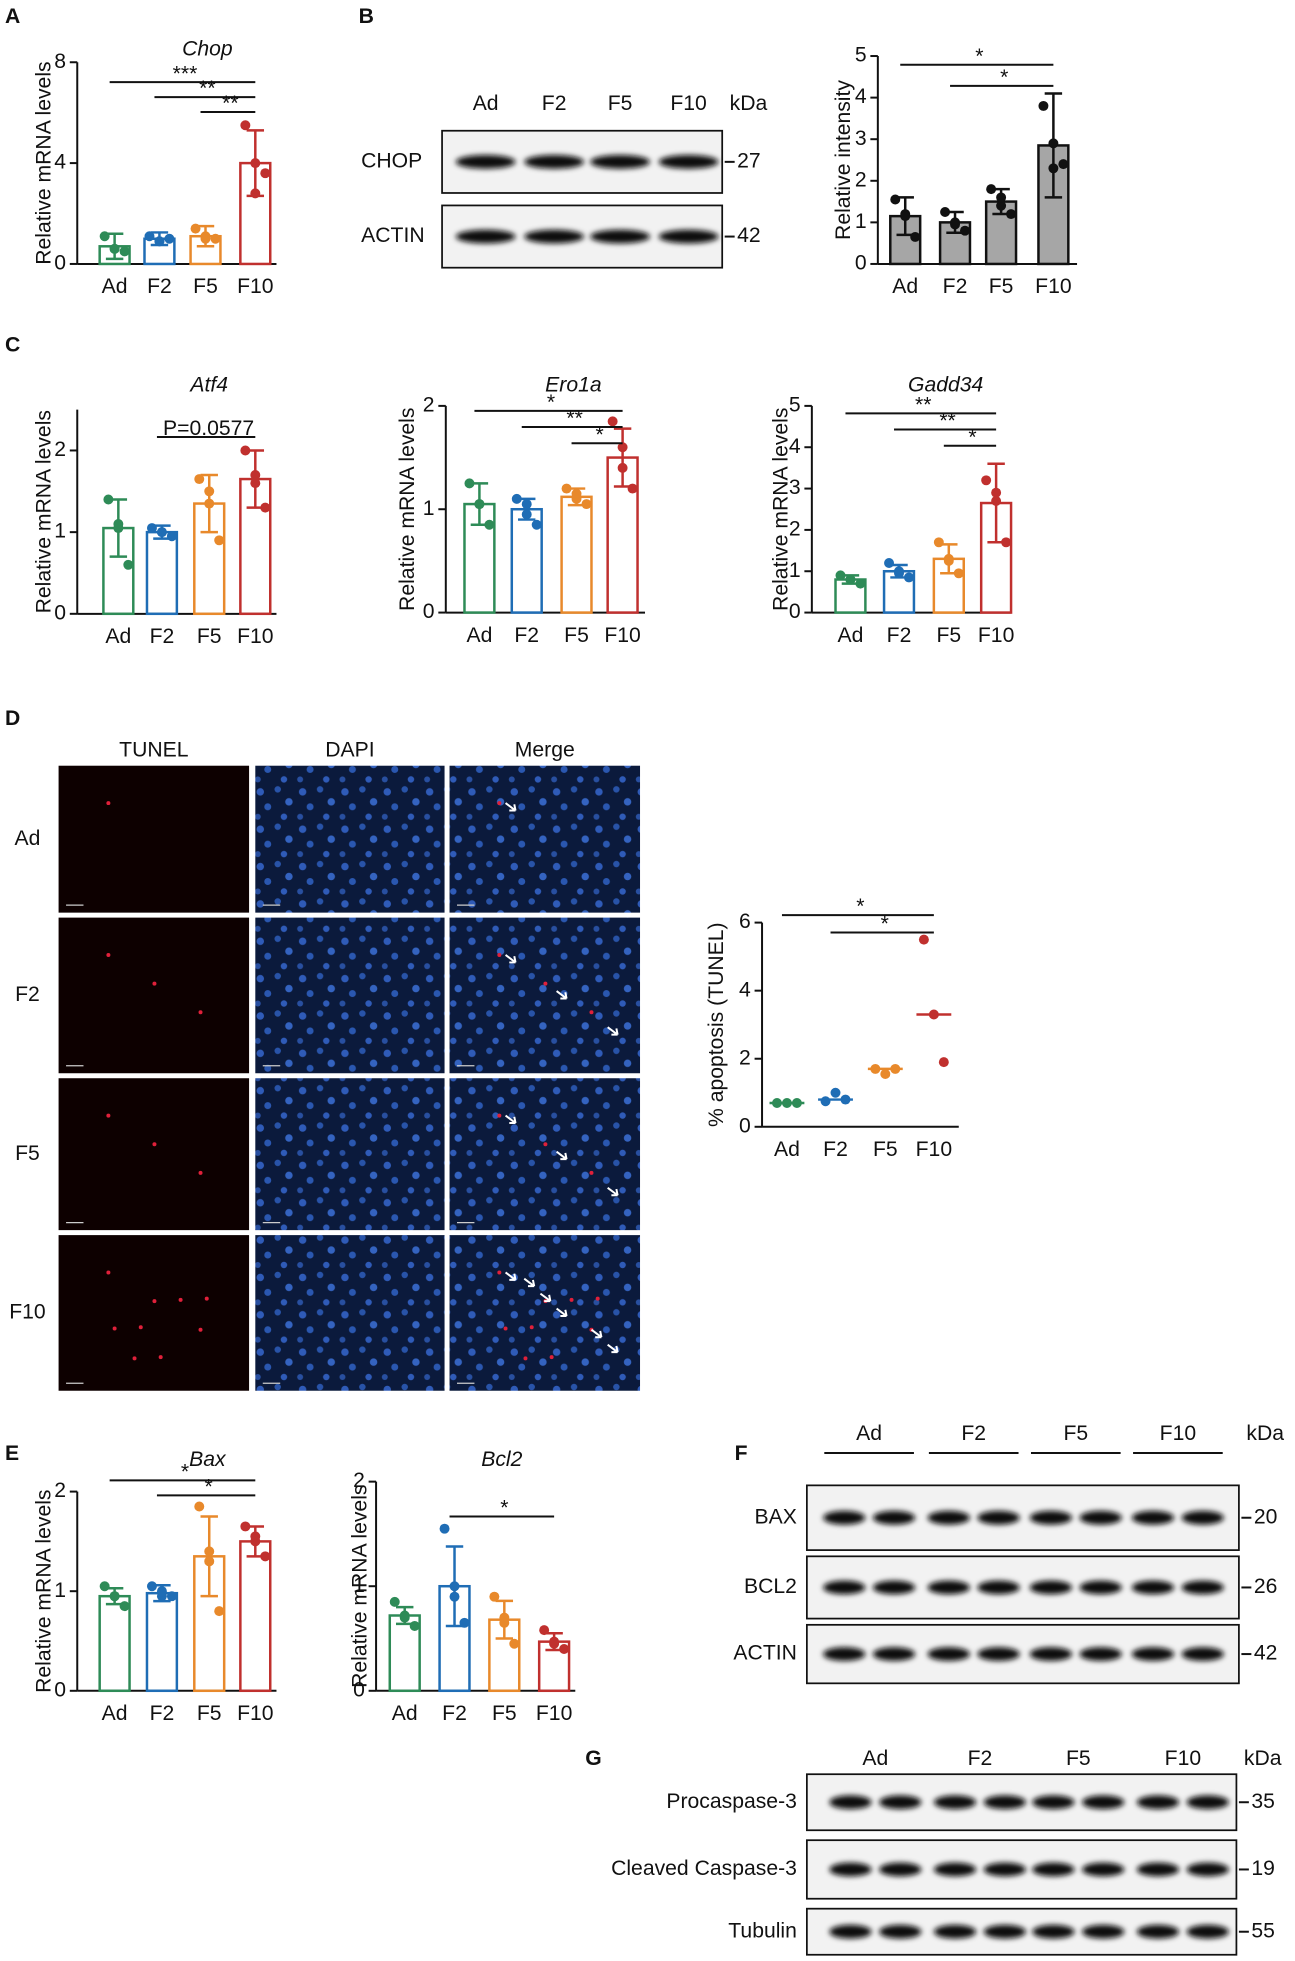 The image size is (1295, 1961). What do you see at coordinates (576, 554) in the screenshot?
I see `bar` at bounding box center [576, 554].